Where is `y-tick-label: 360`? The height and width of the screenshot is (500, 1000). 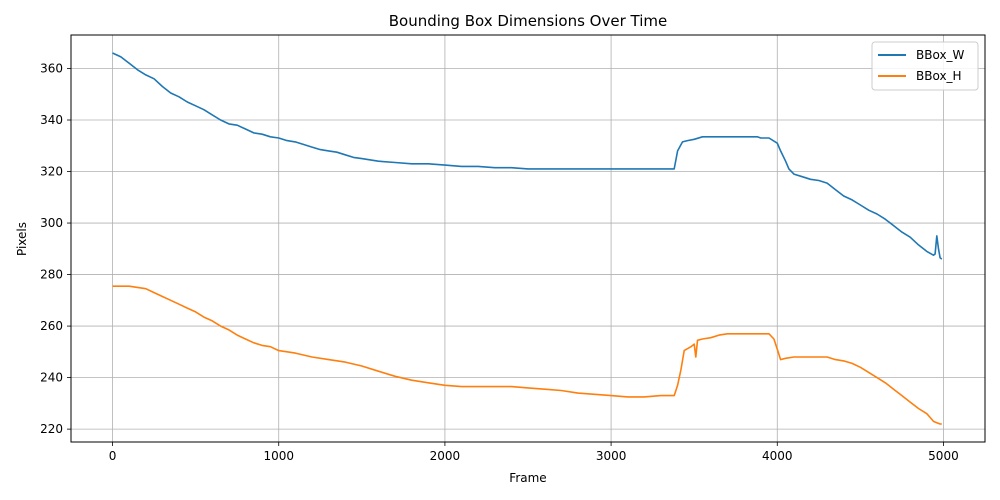 y-tick-label: 360 is located at coordinates (51, 68).